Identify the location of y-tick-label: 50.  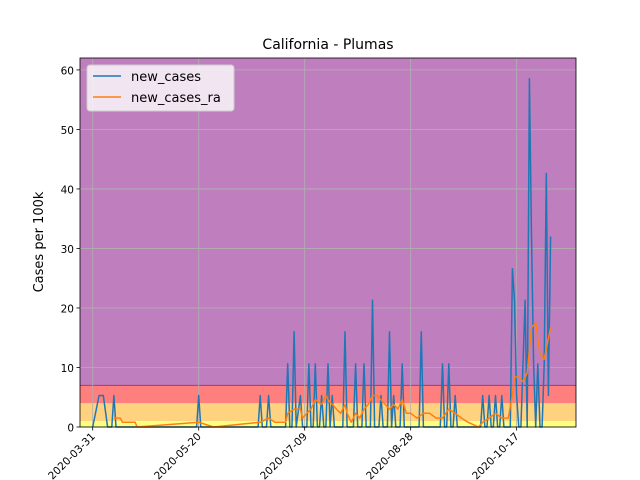
(67, 131).